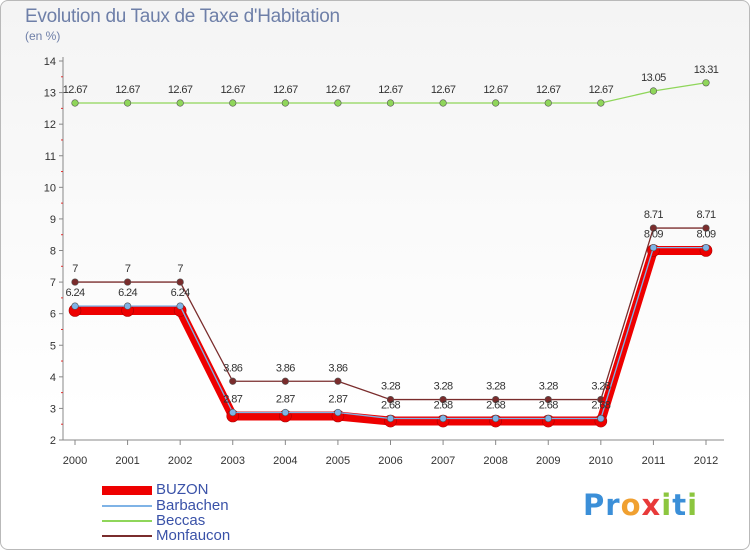  I want to click on data-label-beccas: 13.31, so click(706, 70).